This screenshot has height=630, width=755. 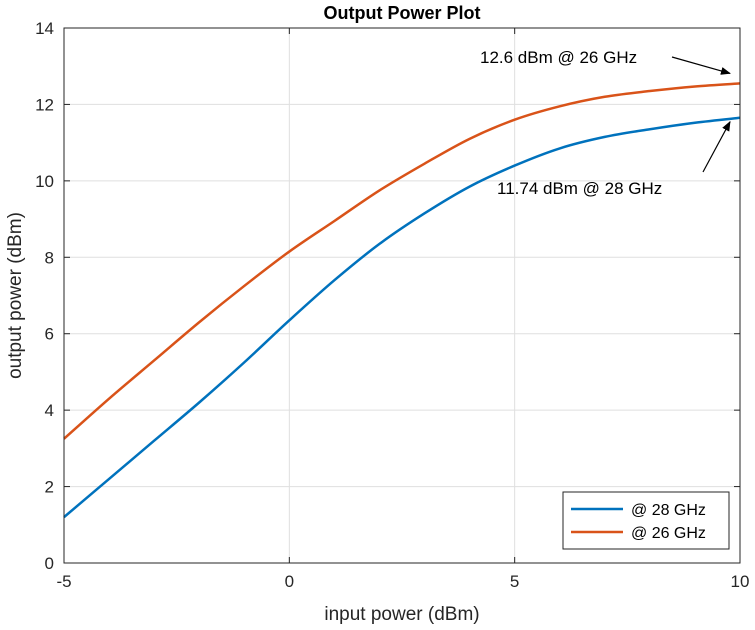 What do you see at coordinates (63, 581) in the screenshot?
I see `x-tick-label: -5` at bounding box center [63, 581].